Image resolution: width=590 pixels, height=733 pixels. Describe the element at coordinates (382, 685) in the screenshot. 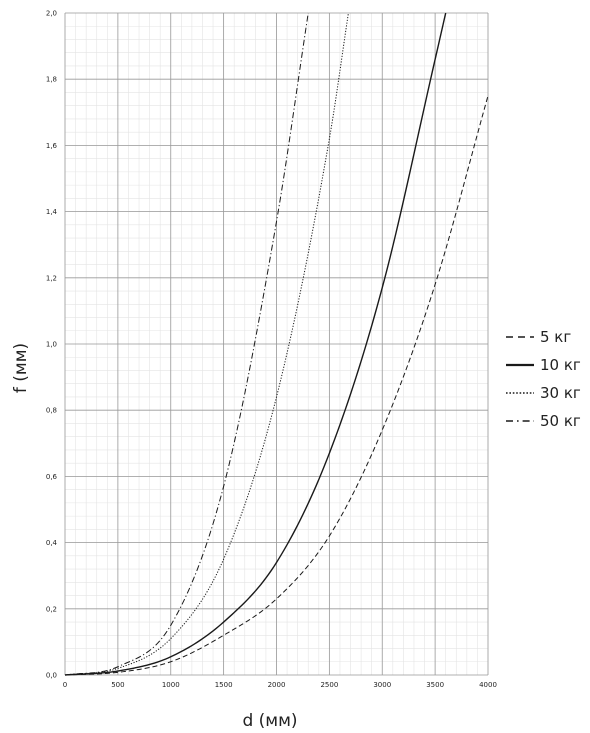

I see `x-tick-label: 3000` at that location.